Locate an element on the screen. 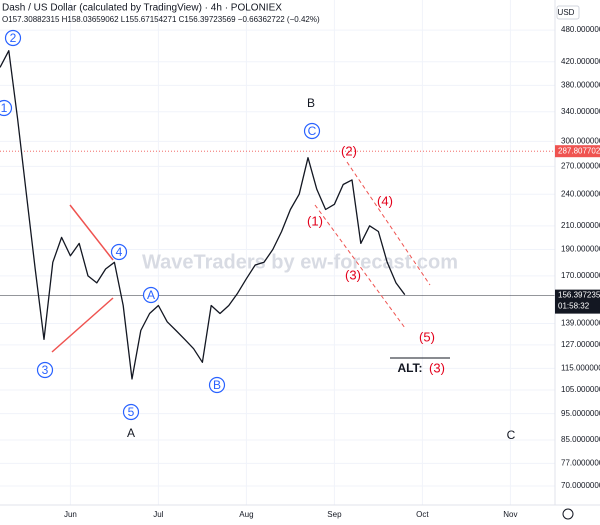  y-tick-label: 105.00000000 is located at coordinates (580, 389).